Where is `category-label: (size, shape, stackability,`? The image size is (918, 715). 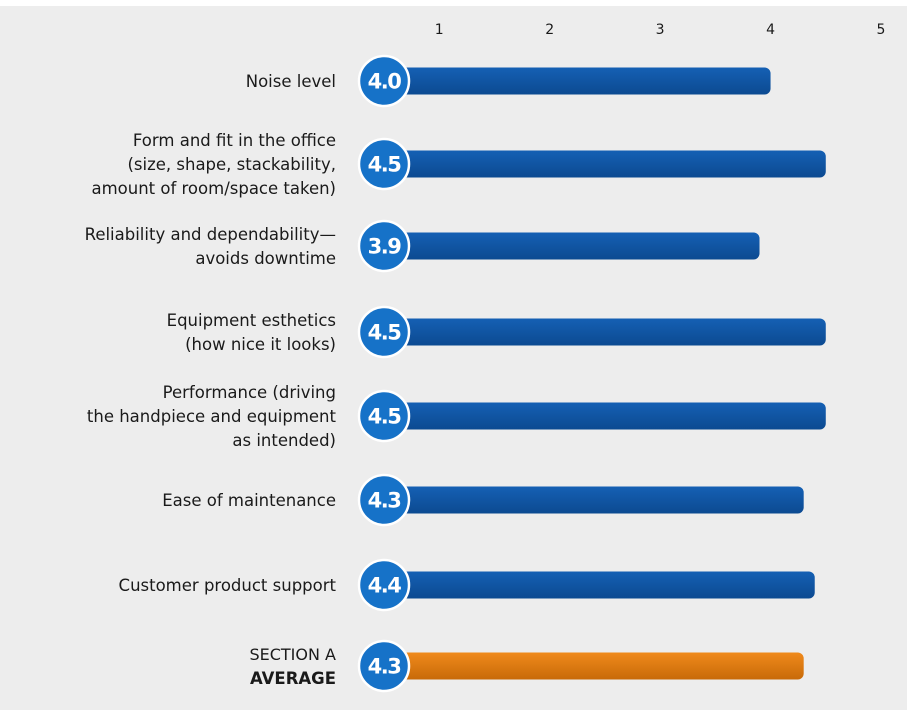 category-label: (size, shape, stackability, is located at coordinates (231, 164).